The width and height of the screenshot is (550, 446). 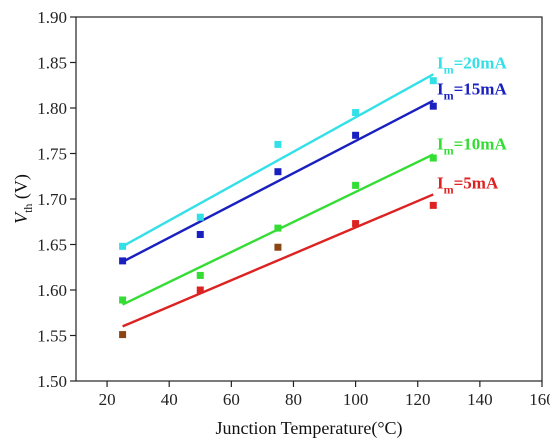 What do you see at coordinates (52, 290) in the screenshot?
I see `y-tick-label: 1.60` at bounding box center [52, 290].